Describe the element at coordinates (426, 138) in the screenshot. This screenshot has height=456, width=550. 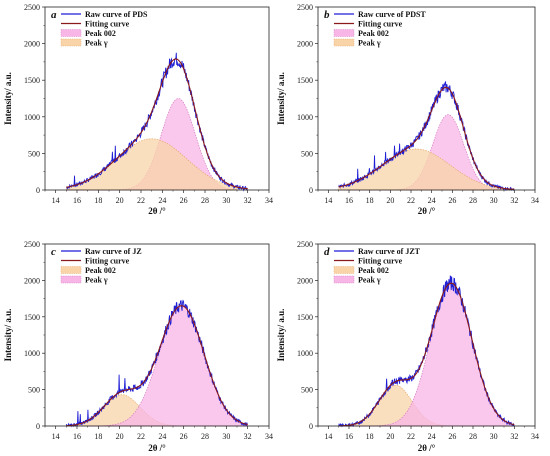
I see `fitting-curve-b` at that location.